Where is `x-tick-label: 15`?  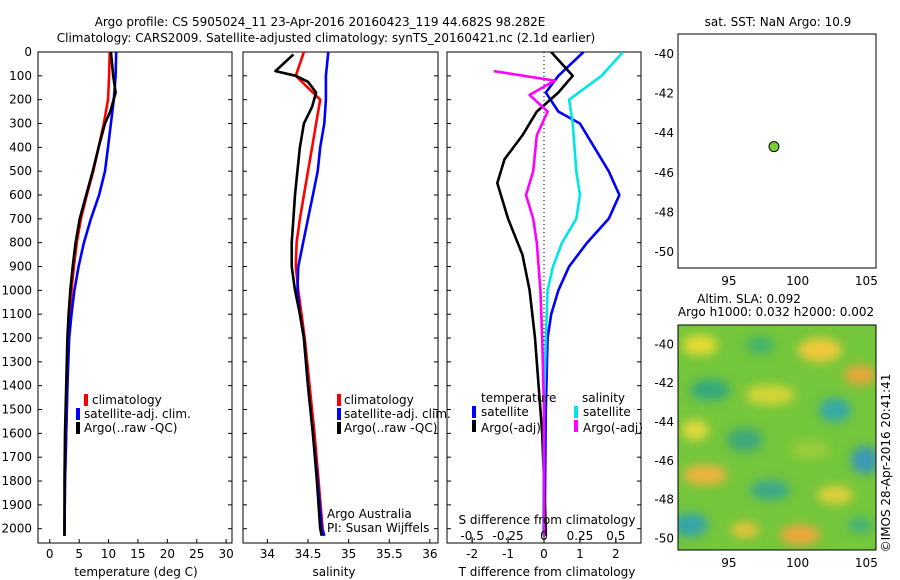 x-tick-label: 15 is located at coordinates (137, 554).